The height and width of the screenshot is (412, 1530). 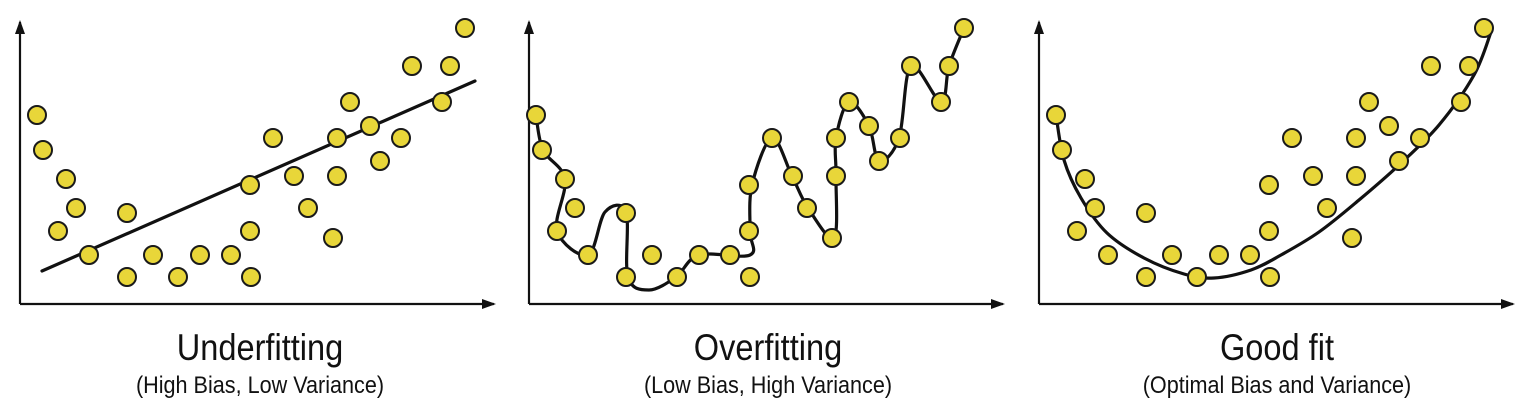 I want to click on fit-curve, so click(x=258, y=176).